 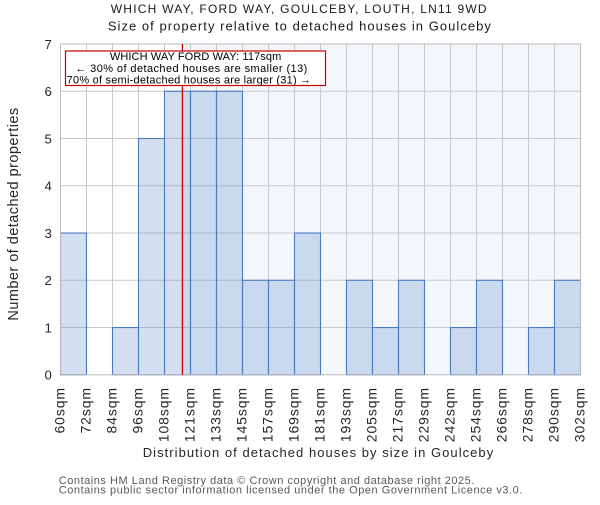 I want to click on svg-text: 242sqm, so click(x=450, y=414).